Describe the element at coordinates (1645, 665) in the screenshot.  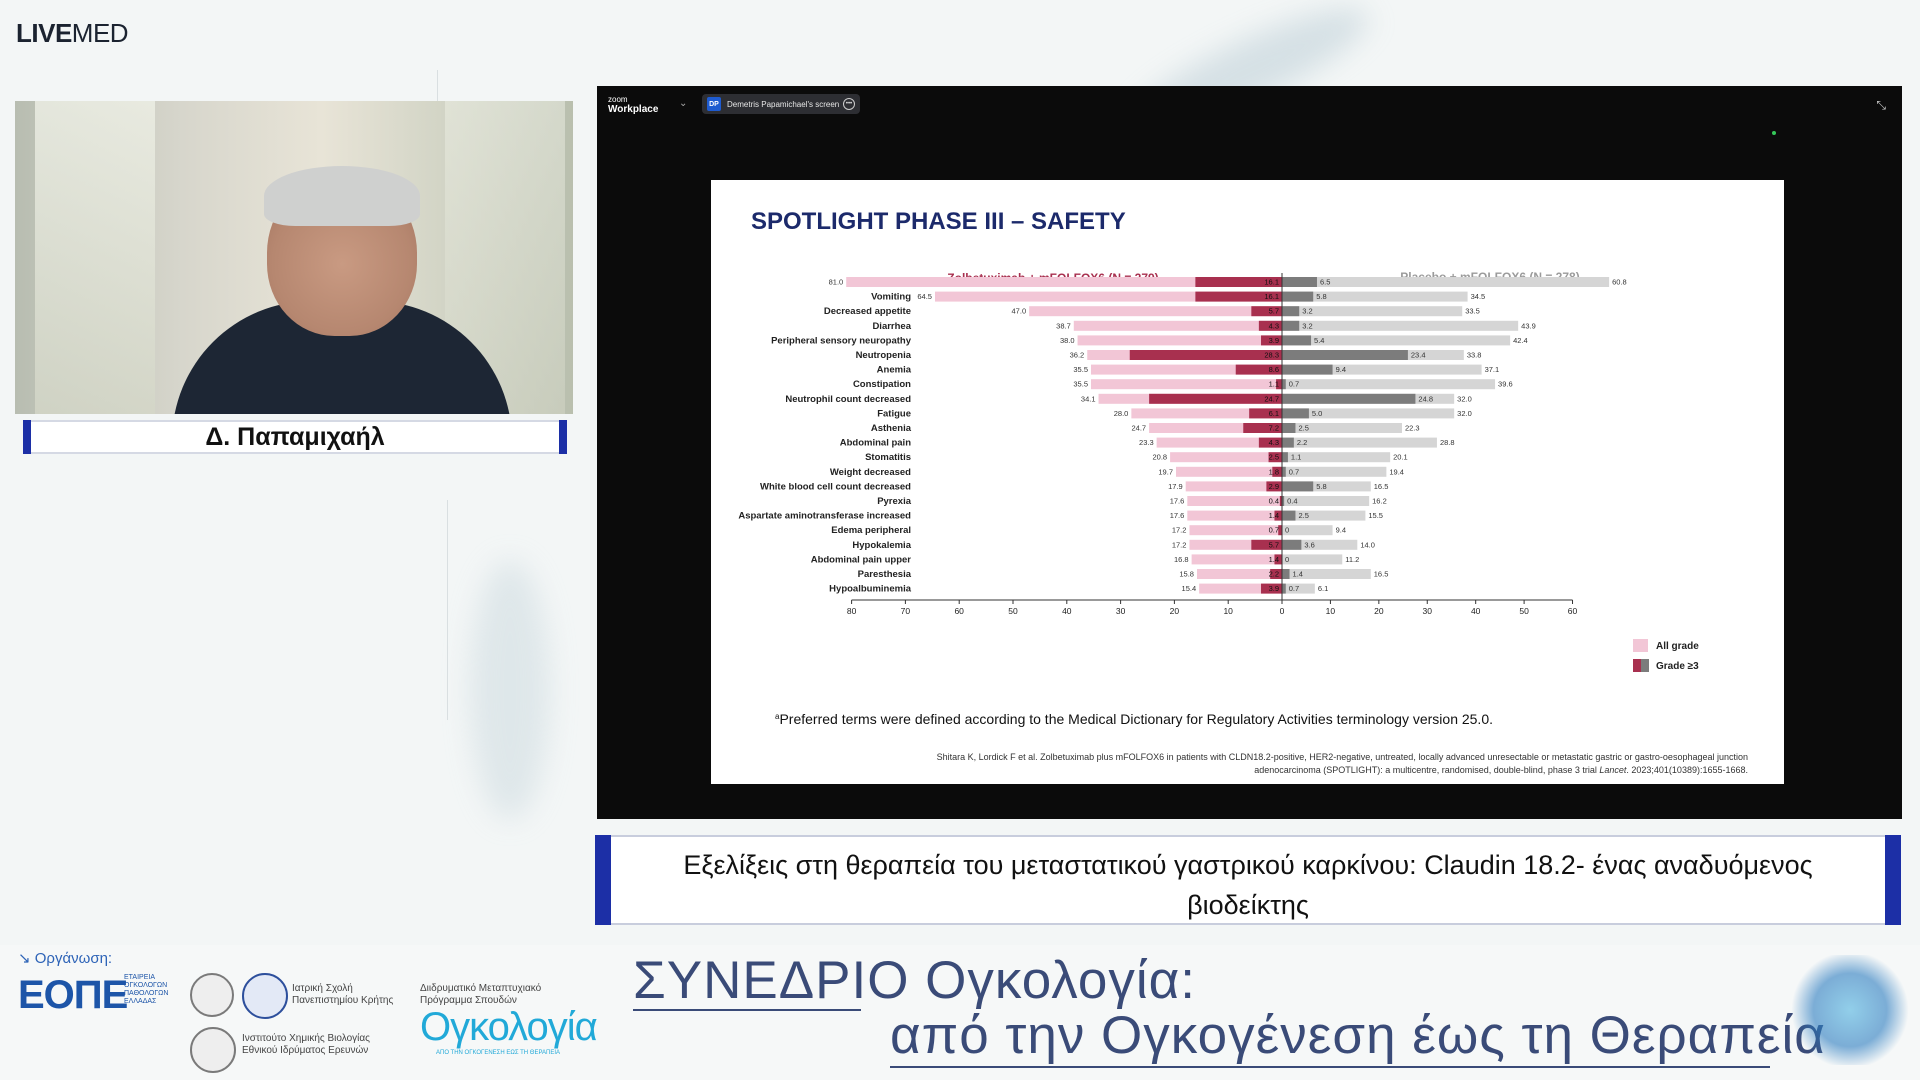
I see `legend-swatch-grade3-right` at that location.